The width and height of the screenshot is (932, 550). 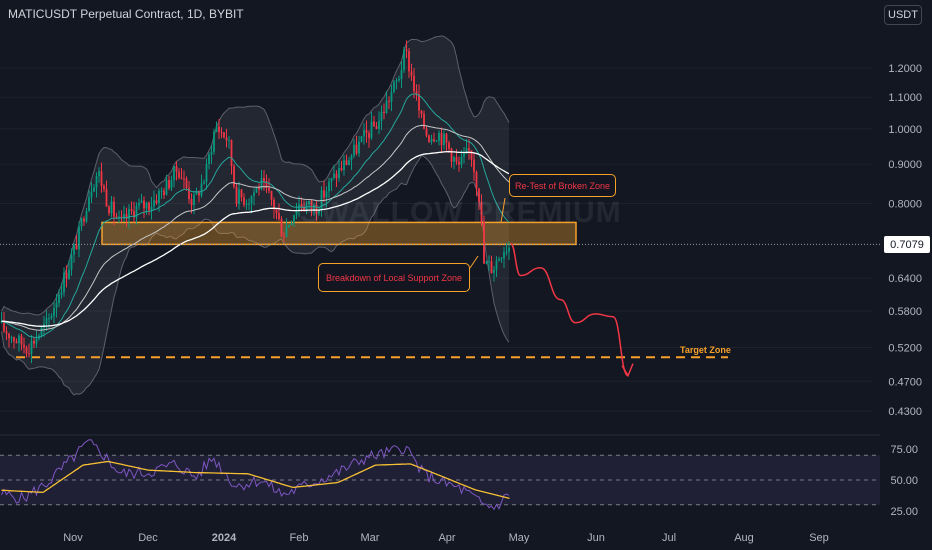 I want to click on rsi-ma-line, so click(x=255, y=480).